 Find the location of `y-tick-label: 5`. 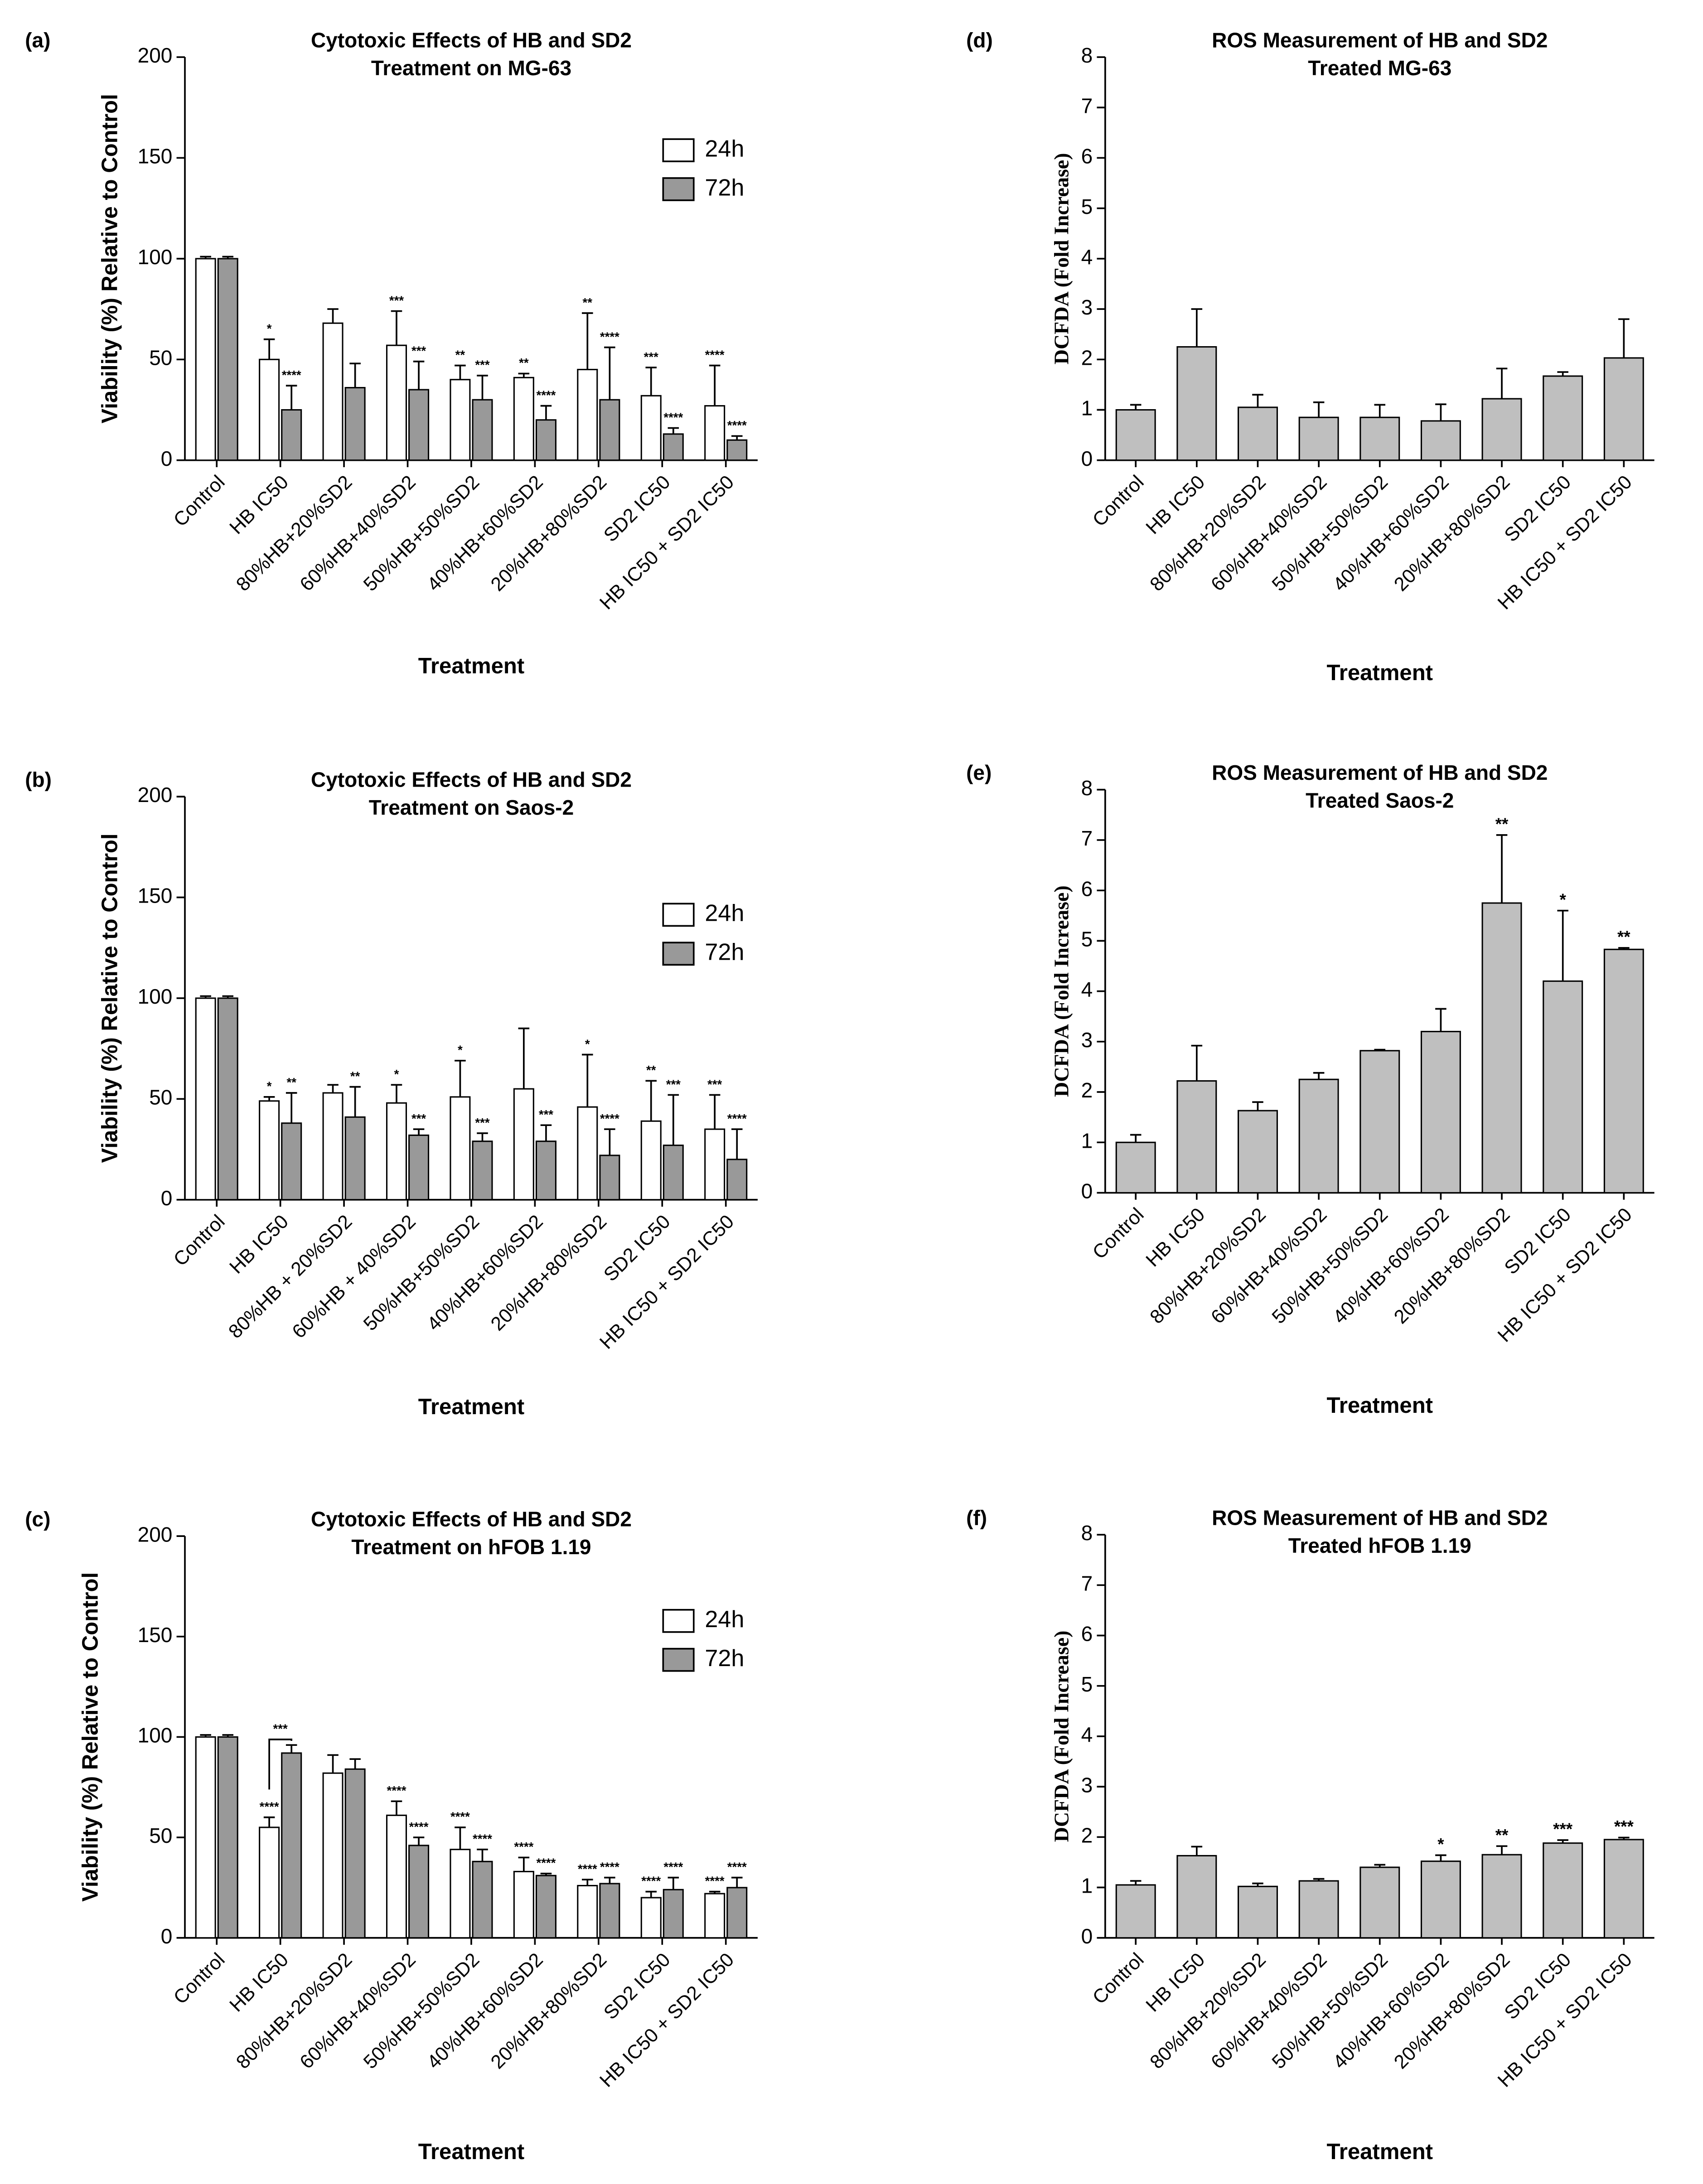

y-tick-label: 5 is located at coordinates (1087, 1684).